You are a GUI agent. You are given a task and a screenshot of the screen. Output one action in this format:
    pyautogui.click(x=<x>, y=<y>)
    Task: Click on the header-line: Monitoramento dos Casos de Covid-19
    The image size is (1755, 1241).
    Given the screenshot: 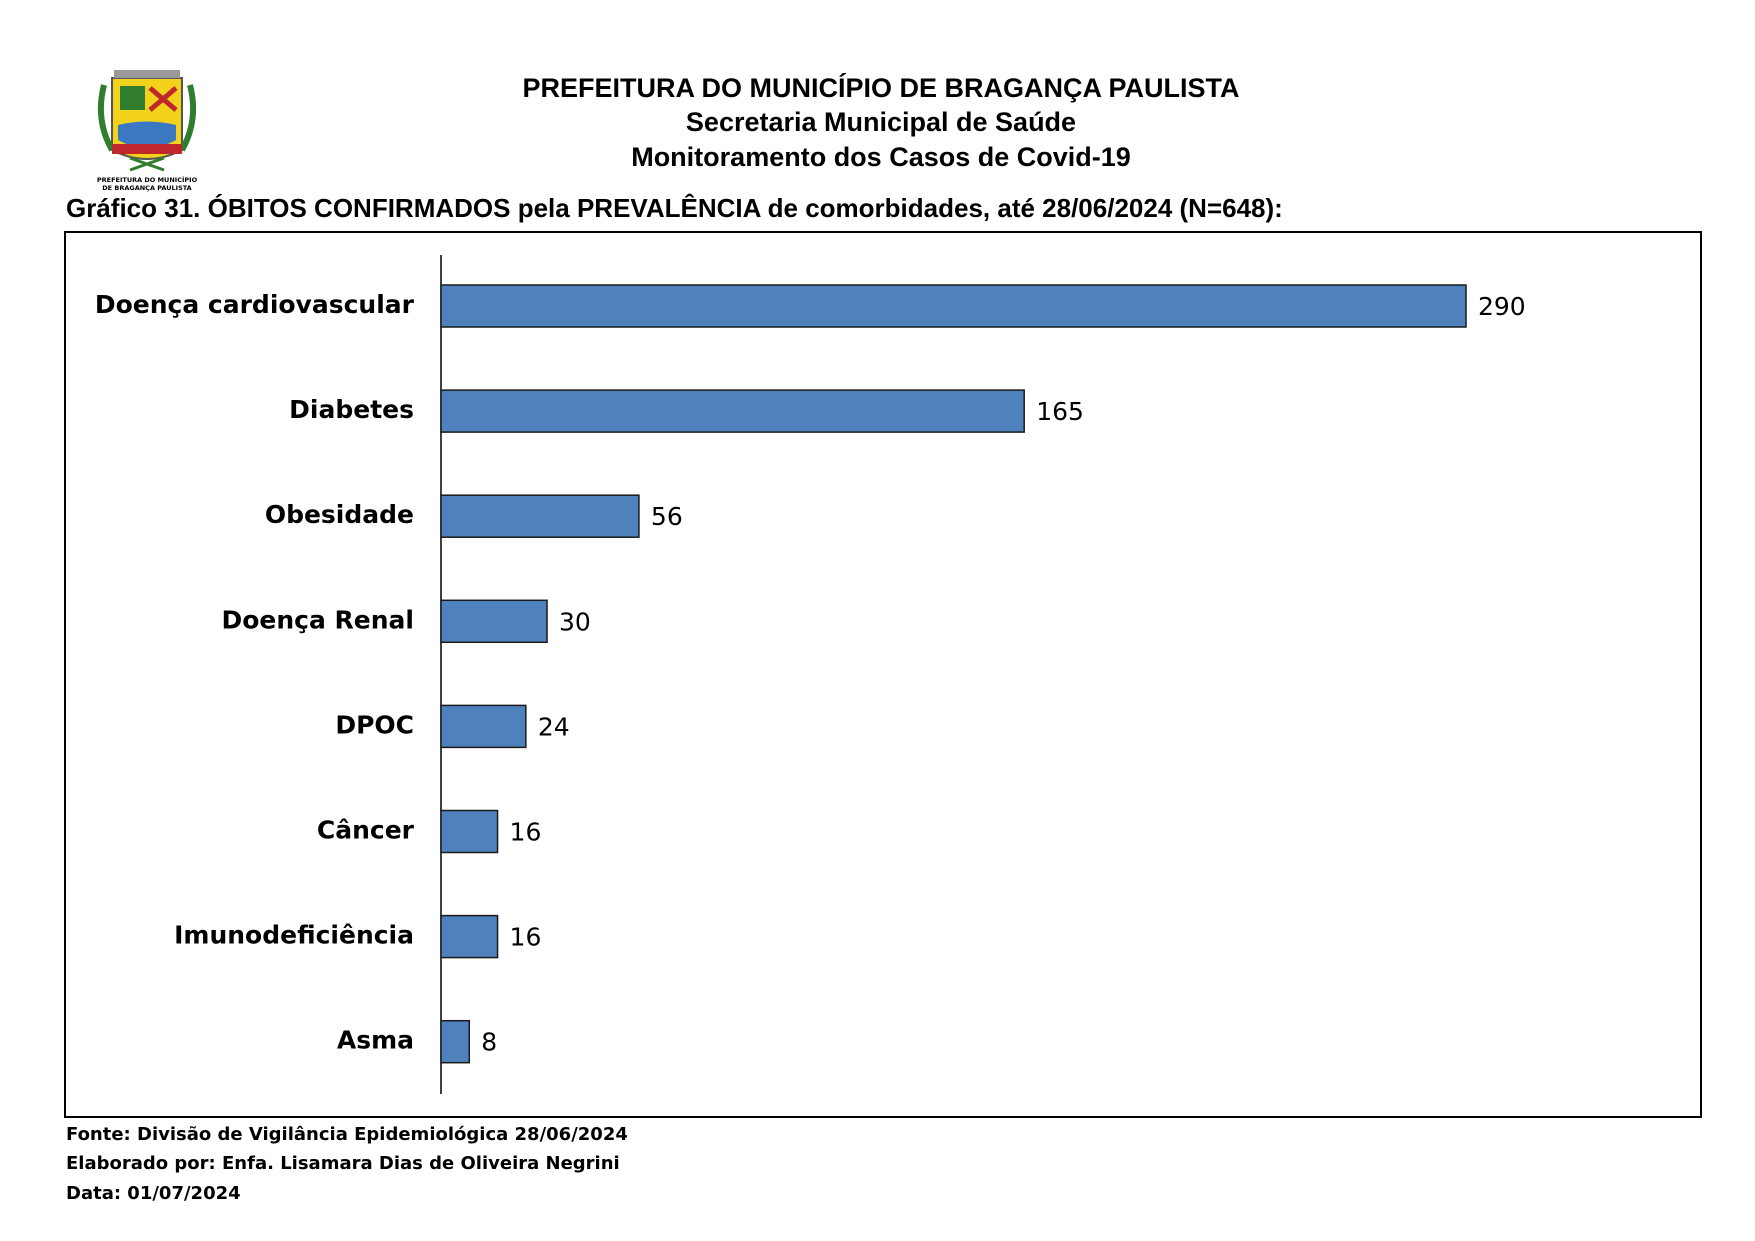 What is the action you would take?
    pyautogui.click(x=881, y=157)
    